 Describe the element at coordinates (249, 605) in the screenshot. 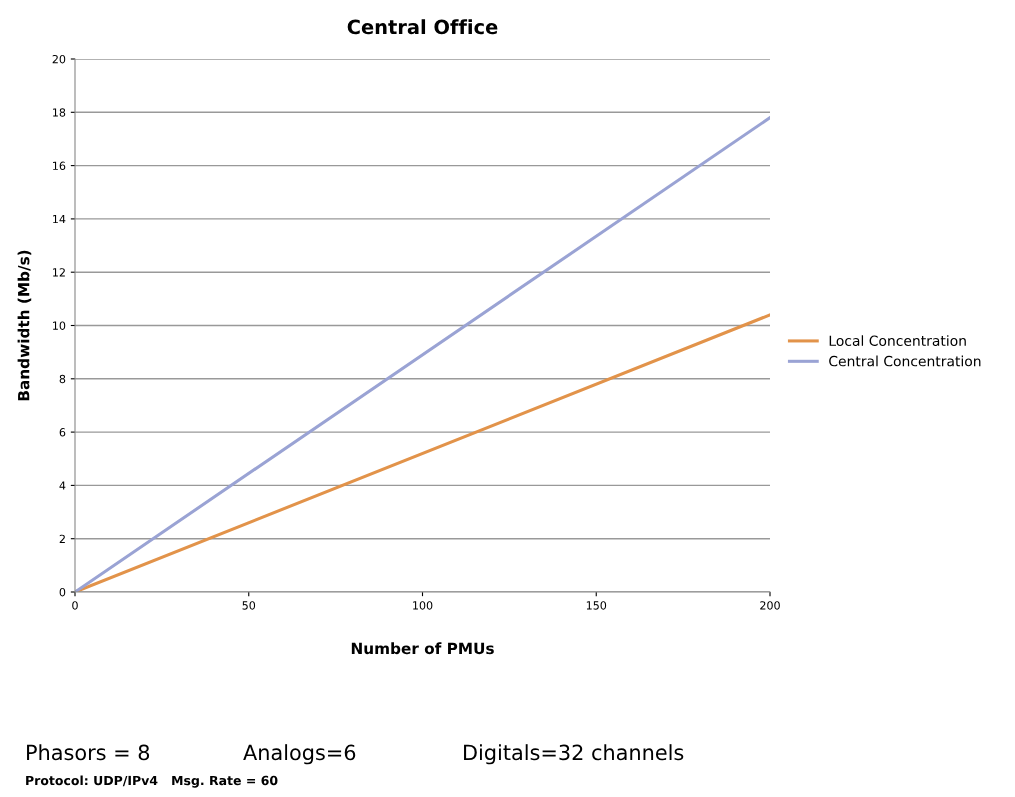

I see `x-tick-label: 50` at that location.